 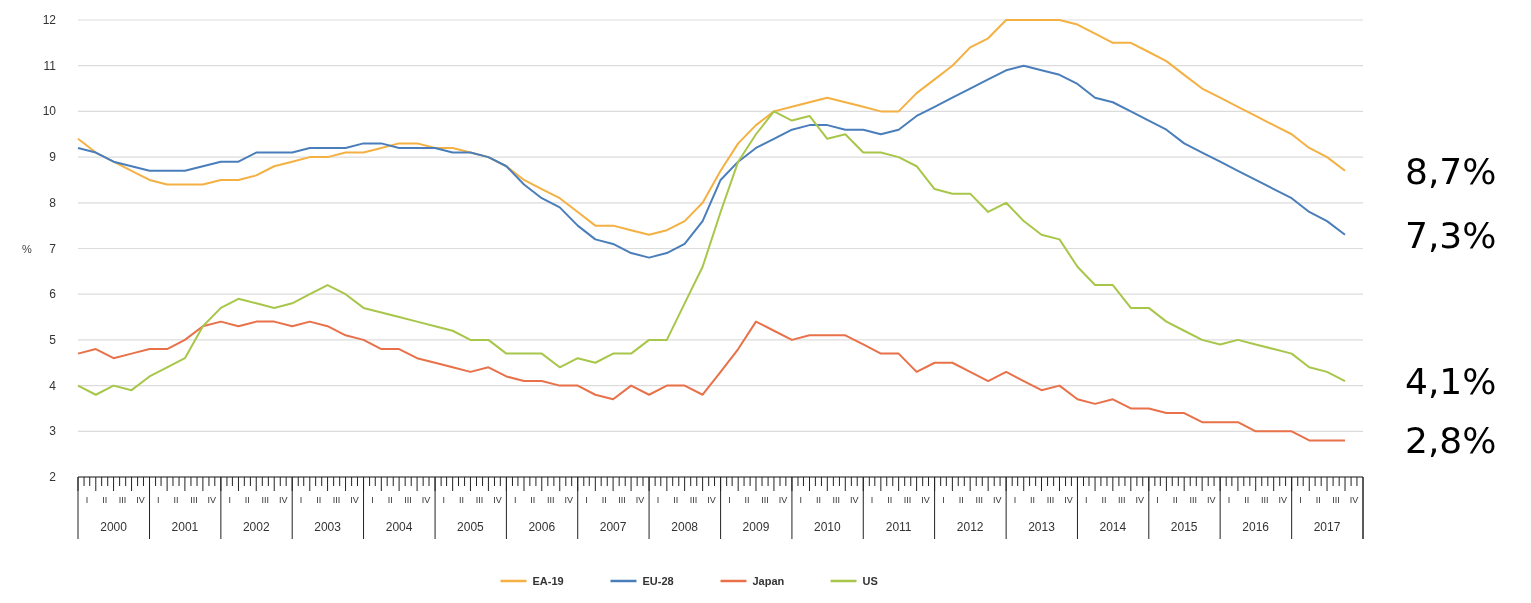 I want to click on x-tick-label: 2014, so click(x=1113, y=527).